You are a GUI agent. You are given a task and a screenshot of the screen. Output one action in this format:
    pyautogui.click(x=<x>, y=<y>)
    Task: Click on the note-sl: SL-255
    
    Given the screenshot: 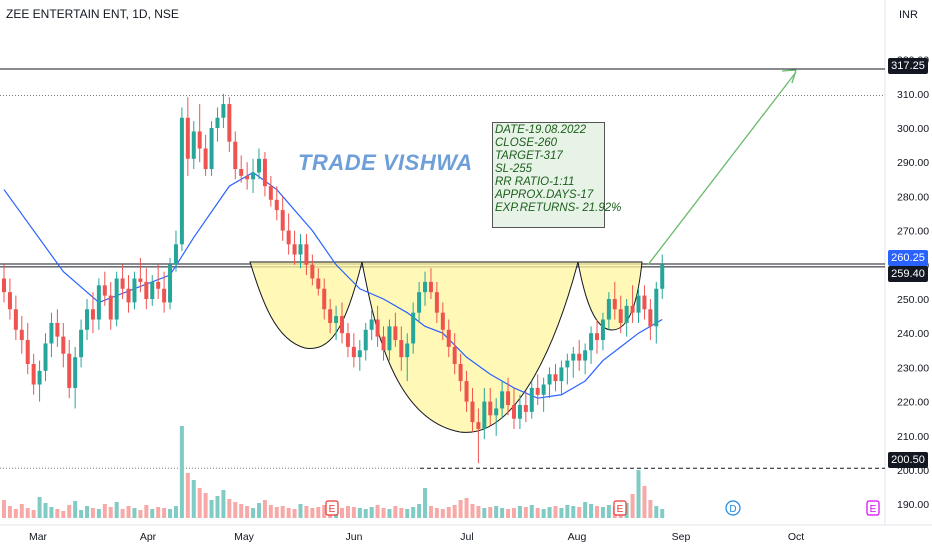 What is the action you would take?
    pyautogui.click(x=514, y=169)
    